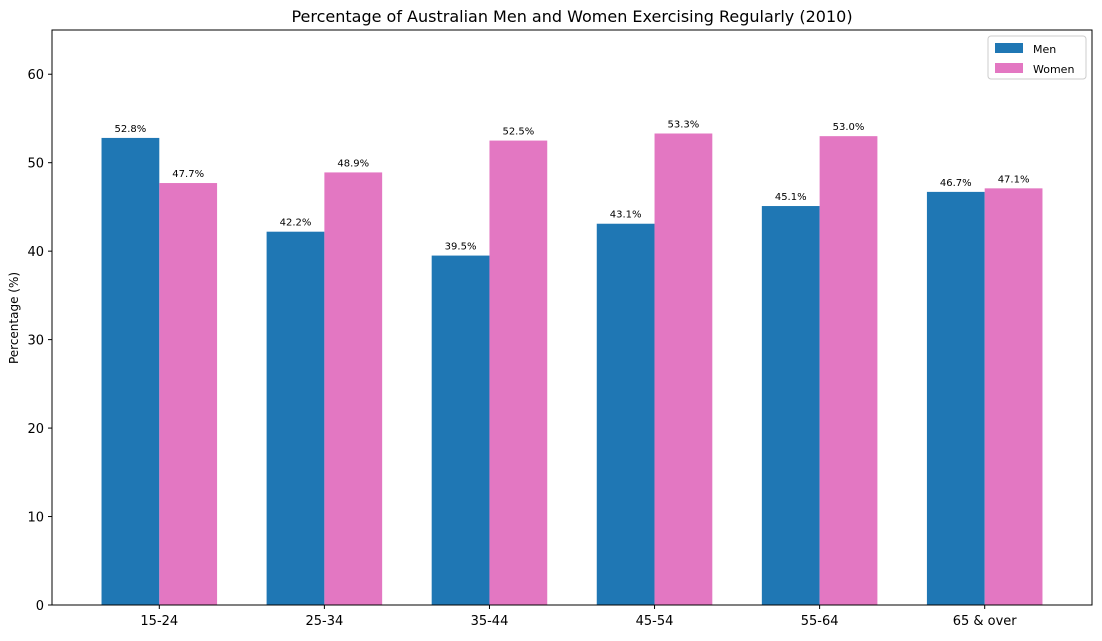  Describe the element at coordinates (35, 164) in the screenshot. I see `y-tick-label: 50` at that location.